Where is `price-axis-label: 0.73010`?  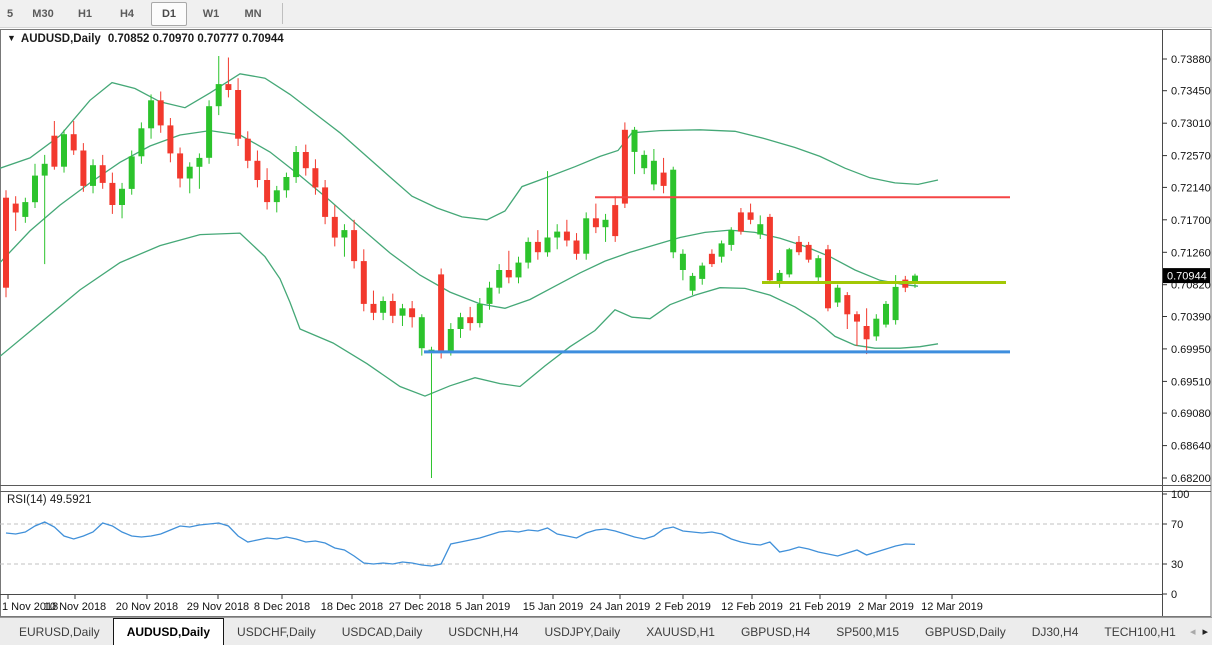 price-axis-label: 0.73010 is located at coordinates (1191, 124).